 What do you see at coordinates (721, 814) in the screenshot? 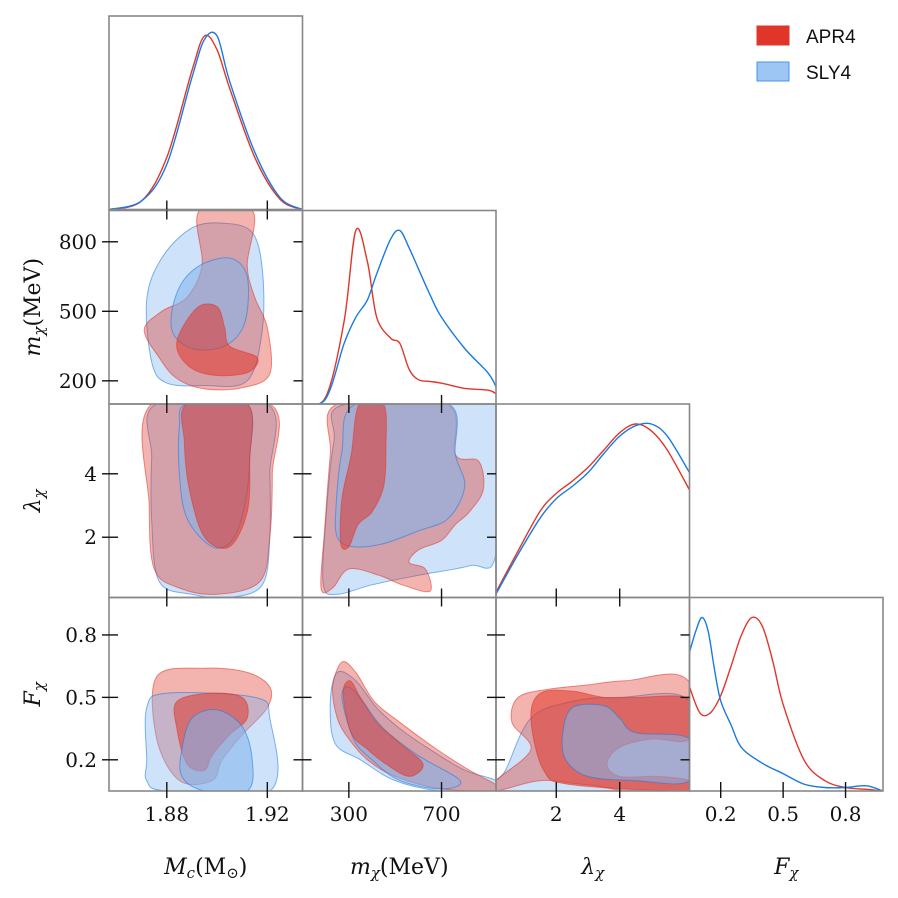
I see `x-tick-label-F: 0.2` at bounding box center [721, 814].